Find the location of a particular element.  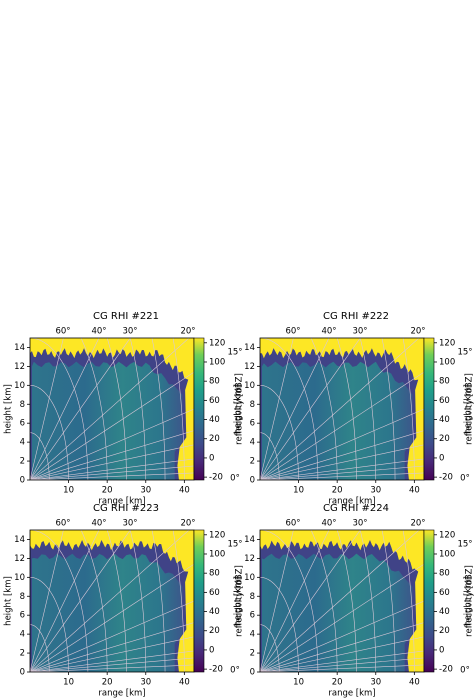

chart-title: CG RHI #222 is located at coordinates (356, 316).